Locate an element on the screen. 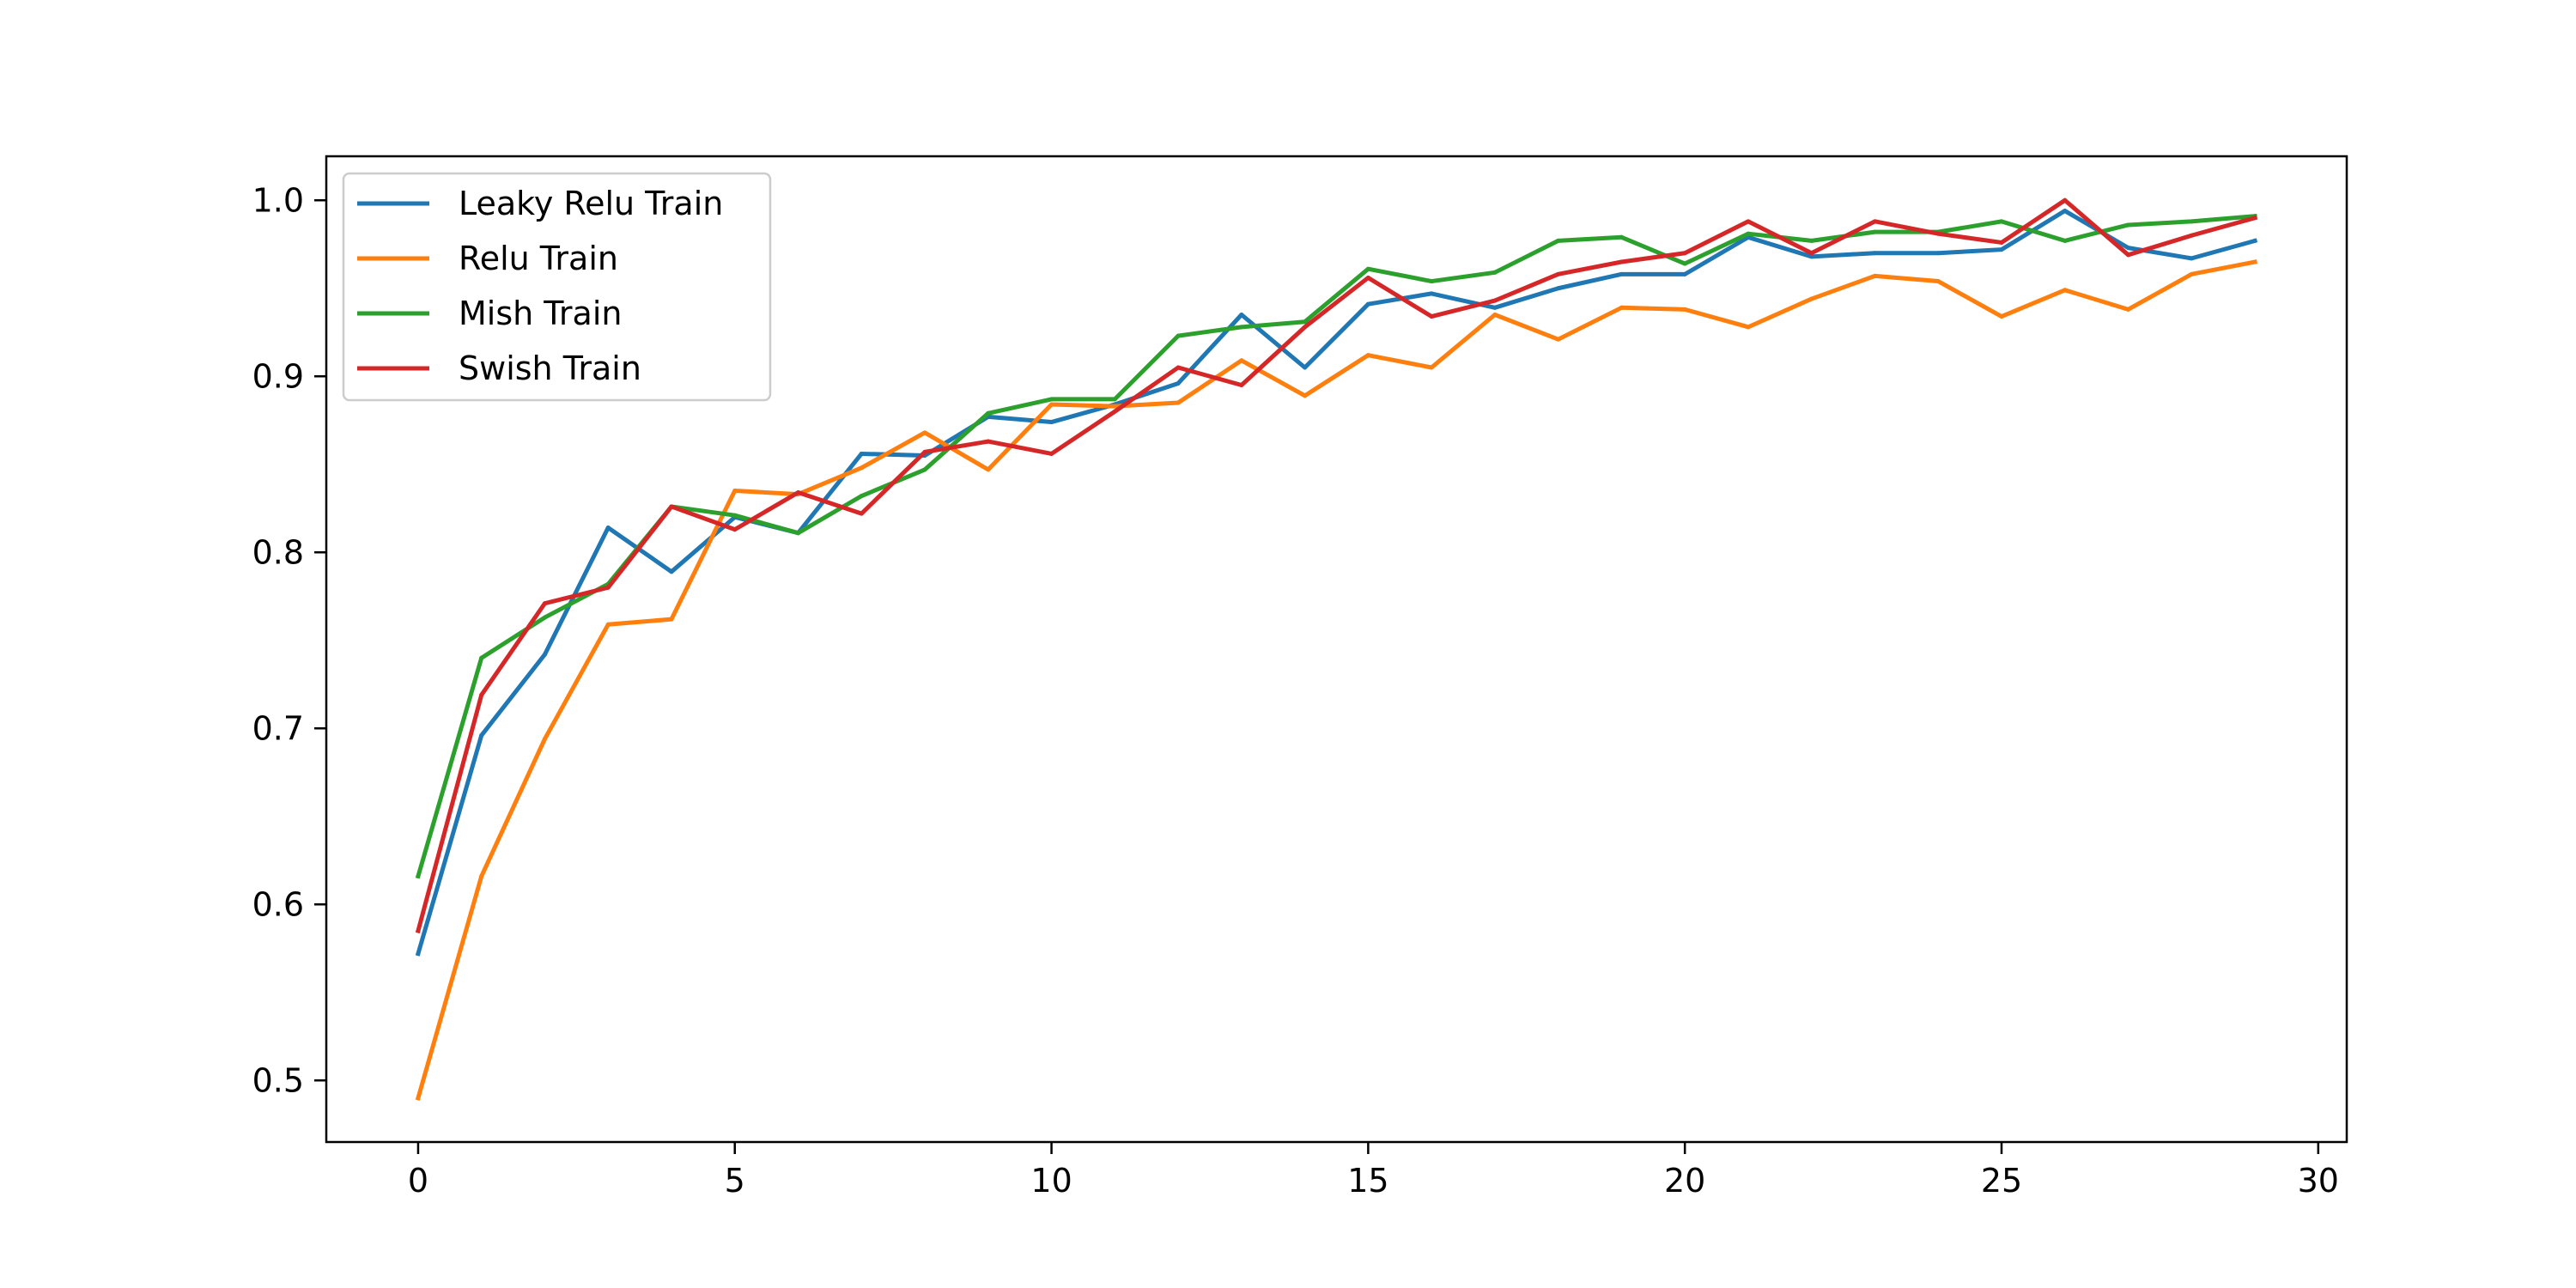 This screenshot has width=2576, height=1288. y-tick-label: 0.9 is located at coordinates (278, 376).